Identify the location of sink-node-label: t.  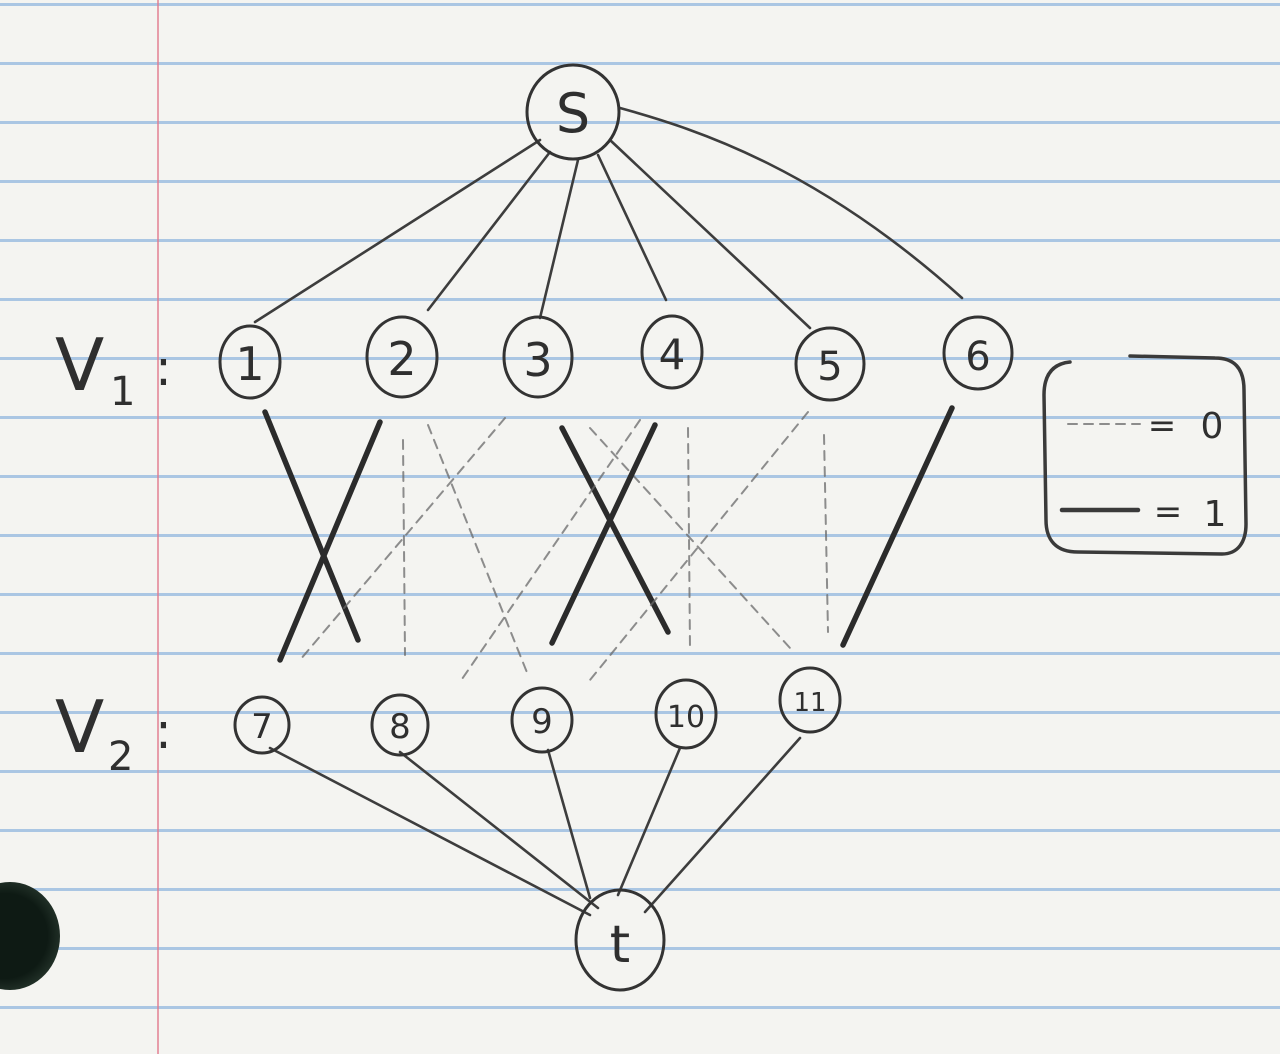
(620, 945).